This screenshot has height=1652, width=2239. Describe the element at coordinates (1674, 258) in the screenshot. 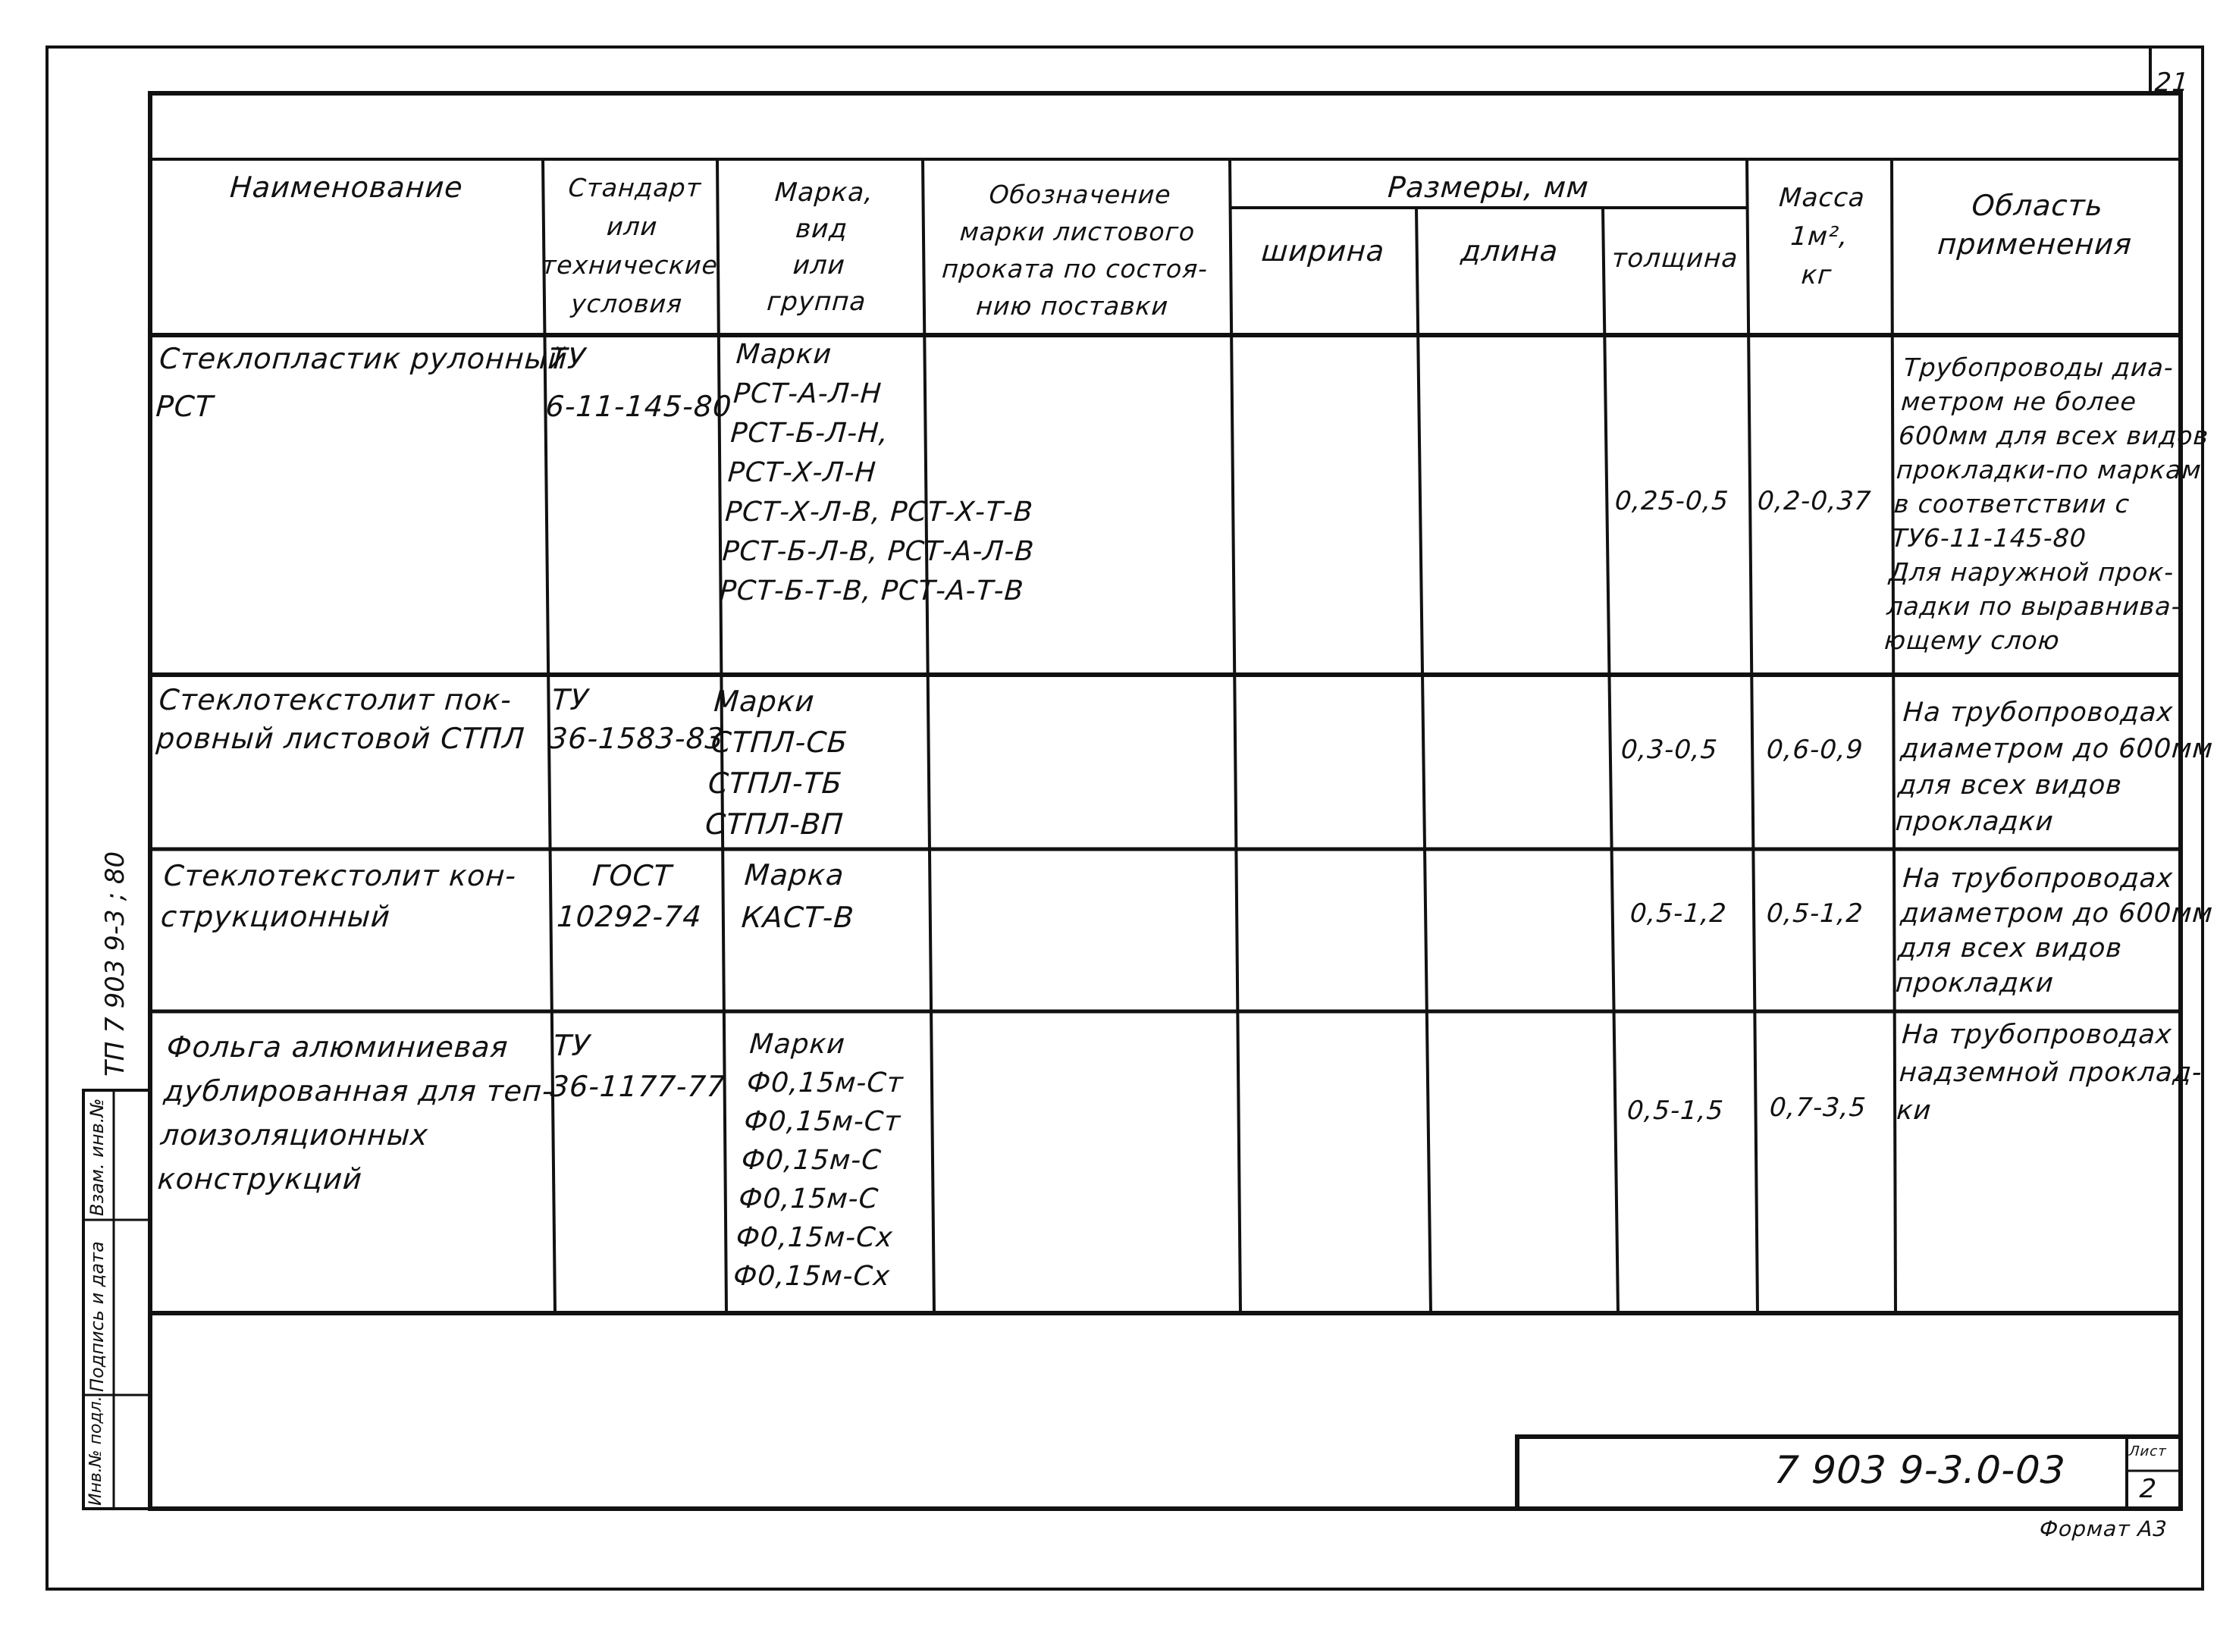

I see `header-thickness: толщина` at that location.